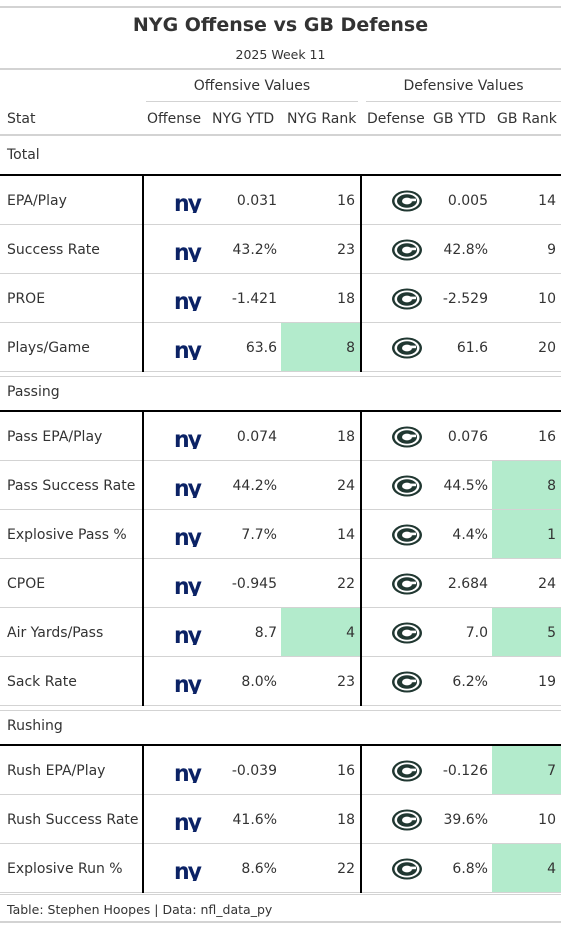  What do you see at coordinates (256, 200) in the screenshot?
I see `nyg-ytd-value: 0.031` at bounding box center [256, 200].